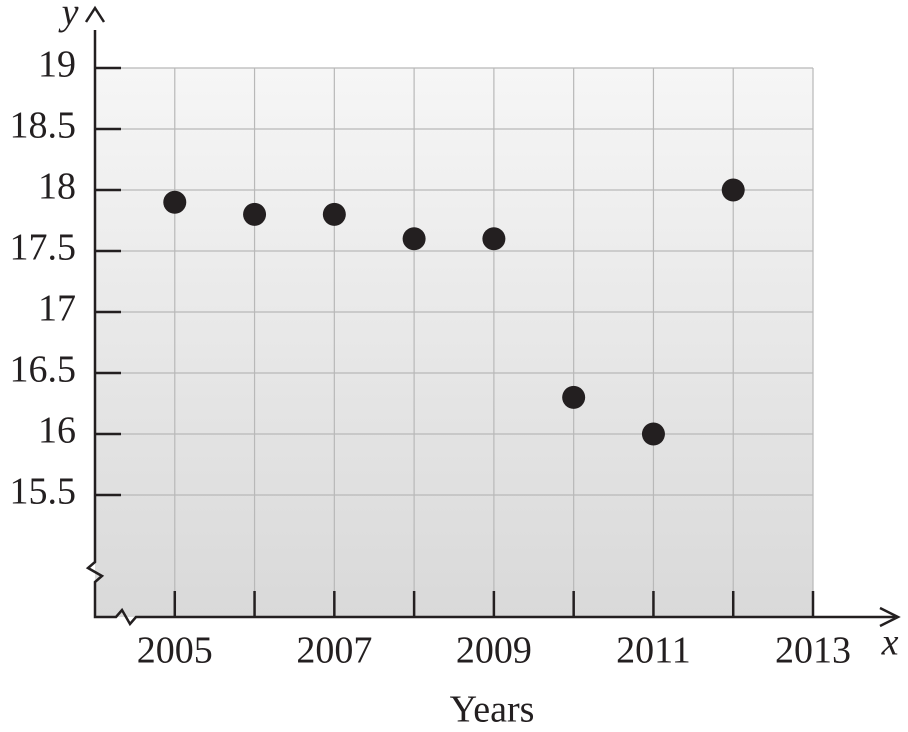 This screenshot has width=908, height=732. Describe the element at coordinates (57, 431) in the screenshot. I see `y-tick-label: 16` at that location.